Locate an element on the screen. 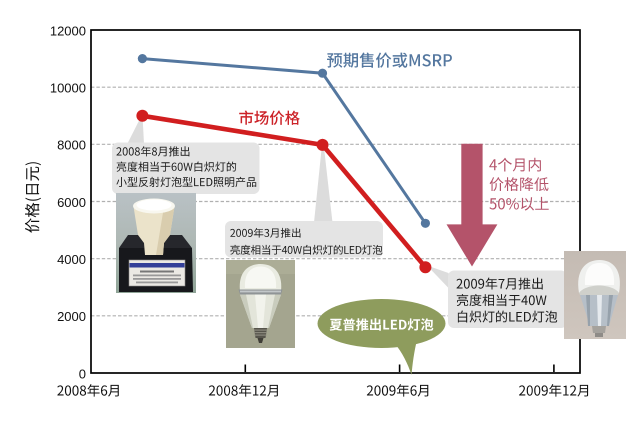  svg-text: 12000 is located at coordinates (68, 30).